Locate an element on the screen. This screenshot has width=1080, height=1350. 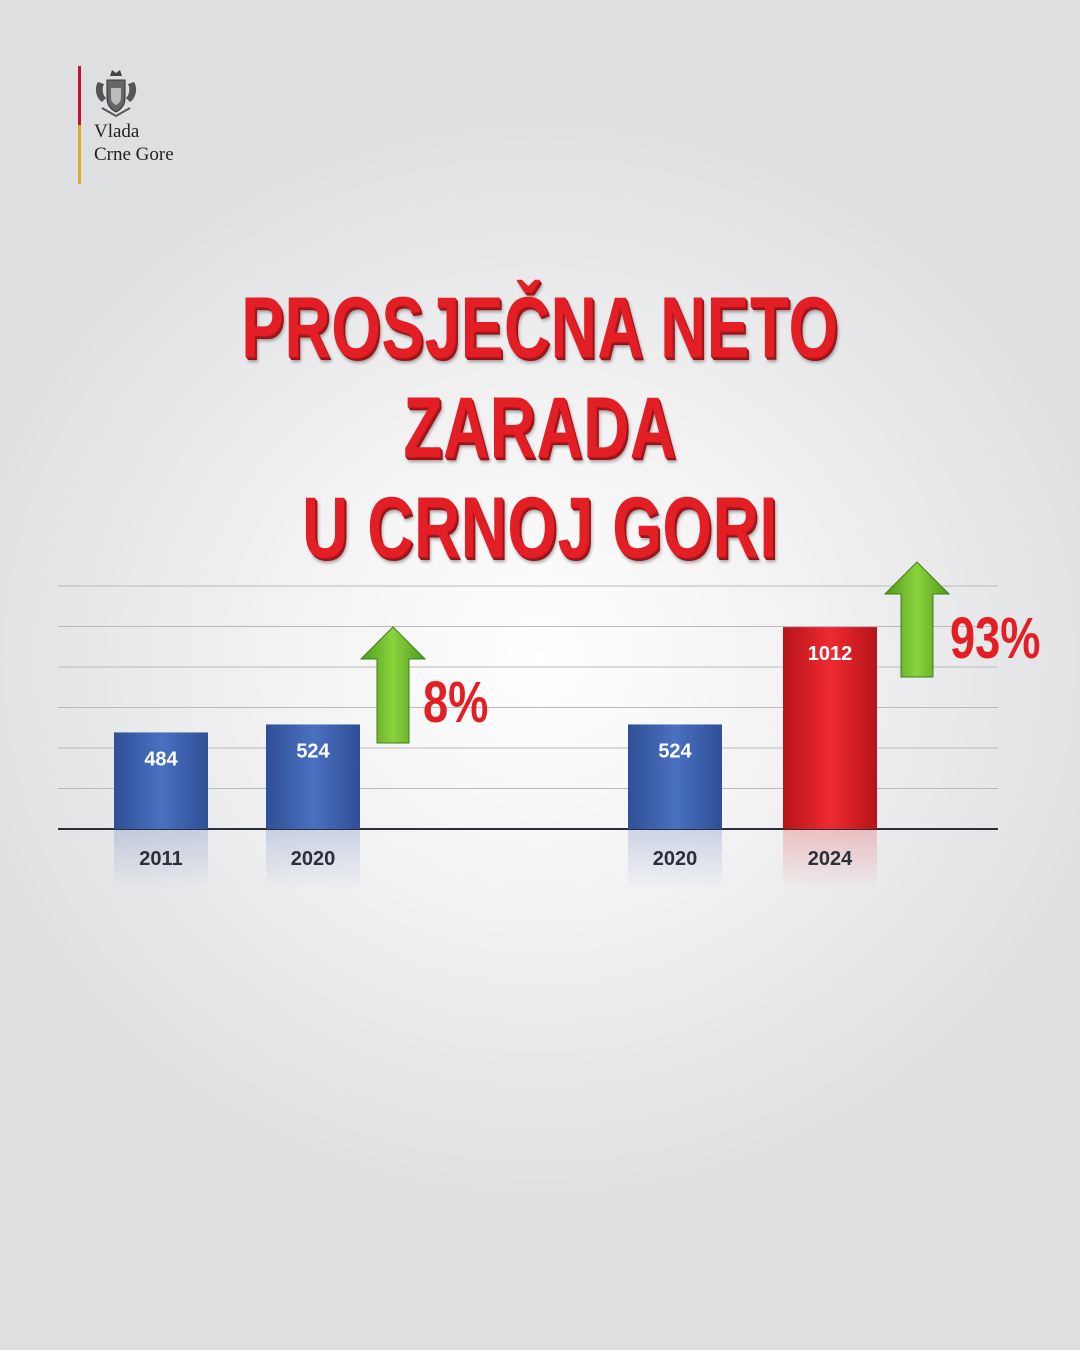
brand-line-1: Vlada is located at coordinates (117, 131).